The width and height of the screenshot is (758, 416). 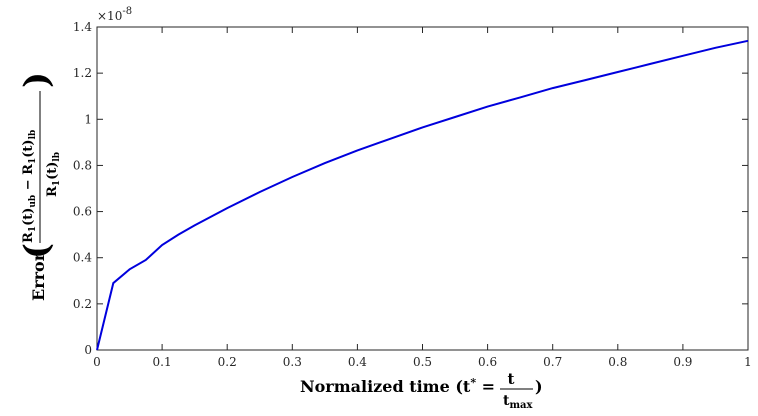 What do you see at coordinates (487, 362) in the screenshot?
I see `x-tick-label: 0.6` at bounding box center [487, 362].